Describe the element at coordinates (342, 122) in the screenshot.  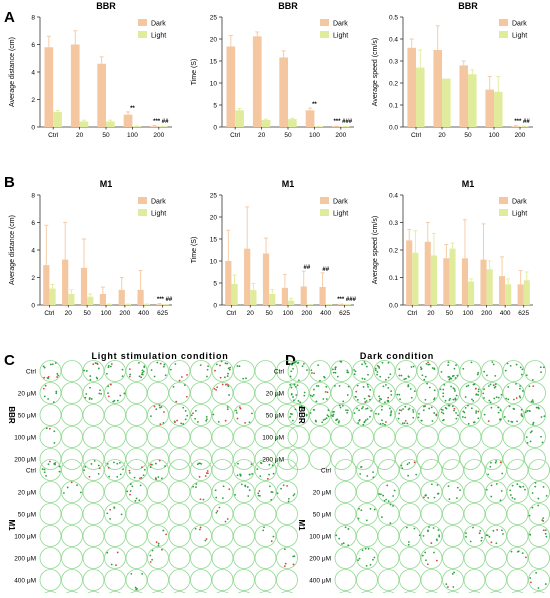
I see `significance-label: *** ###` at that location.